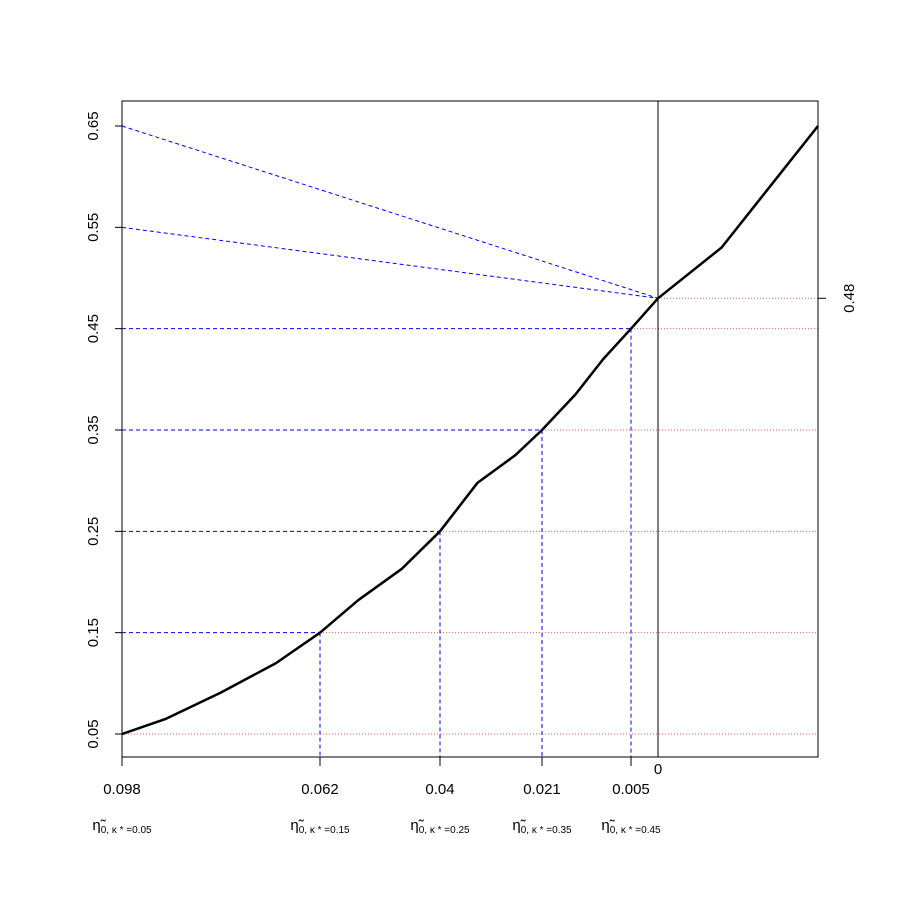 The image size is (900, 905). I want to click on right-tick-label-0: 0.48, so click(849, 298).